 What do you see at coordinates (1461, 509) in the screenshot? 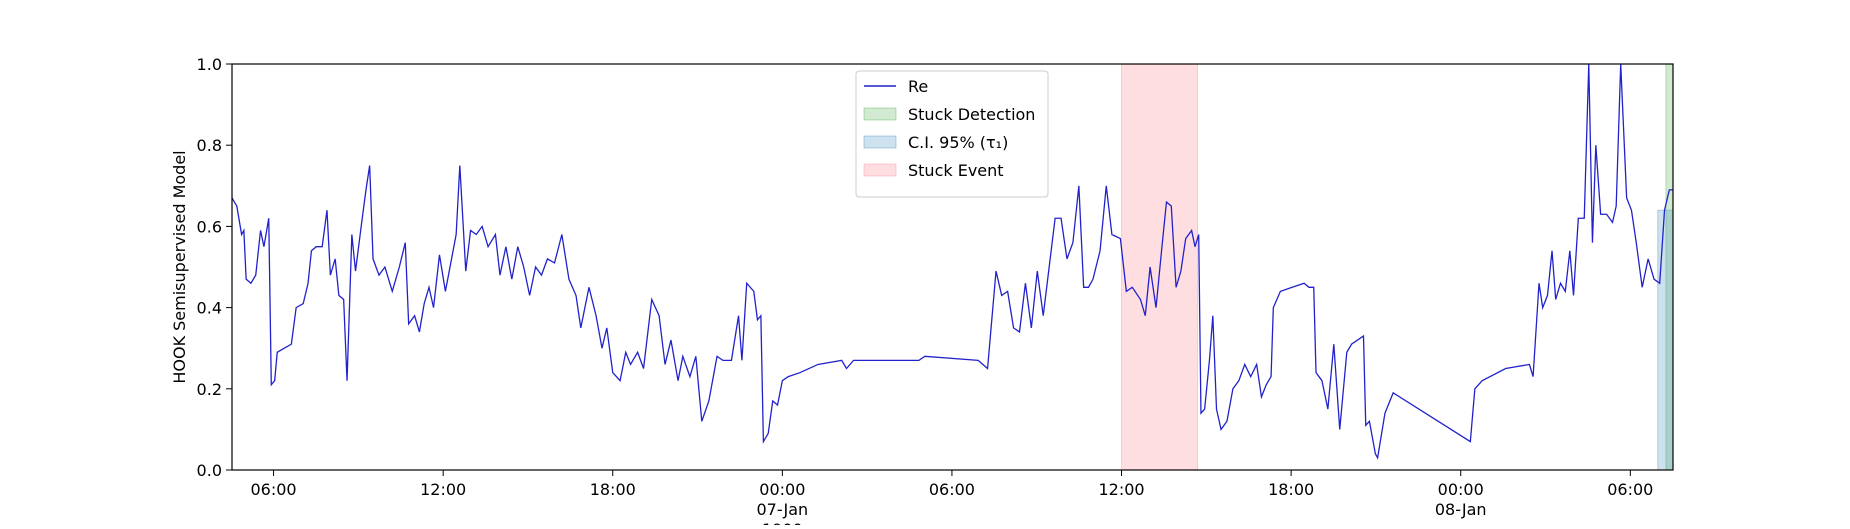
I see `x-tick-label: 08-Jan` at bounding box center [1461, 509].